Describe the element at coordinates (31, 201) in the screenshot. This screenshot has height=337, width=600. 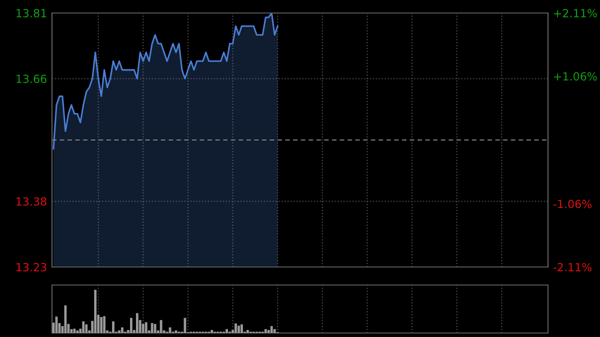
I see `y-tick-label: 13.38` at that location.